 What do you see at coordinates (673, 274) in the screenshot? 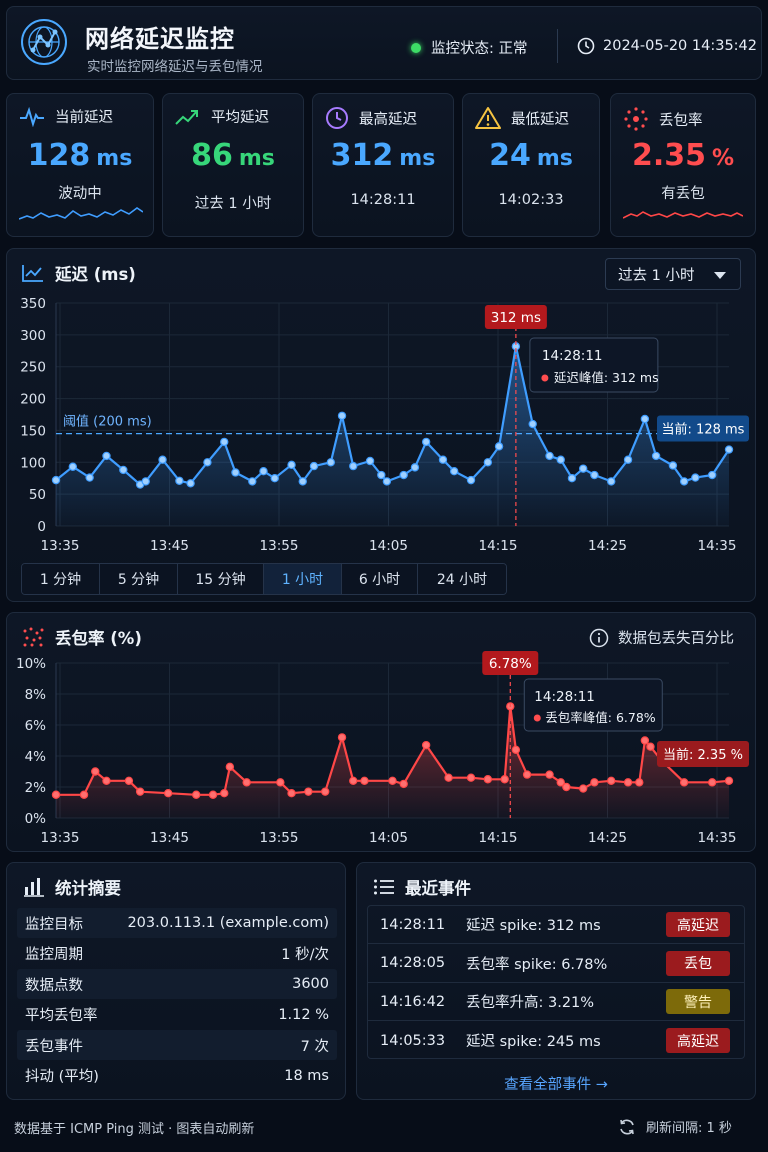
I see `time-range-dropdown: 过去 1 小时` at bounding box center [673, 274].